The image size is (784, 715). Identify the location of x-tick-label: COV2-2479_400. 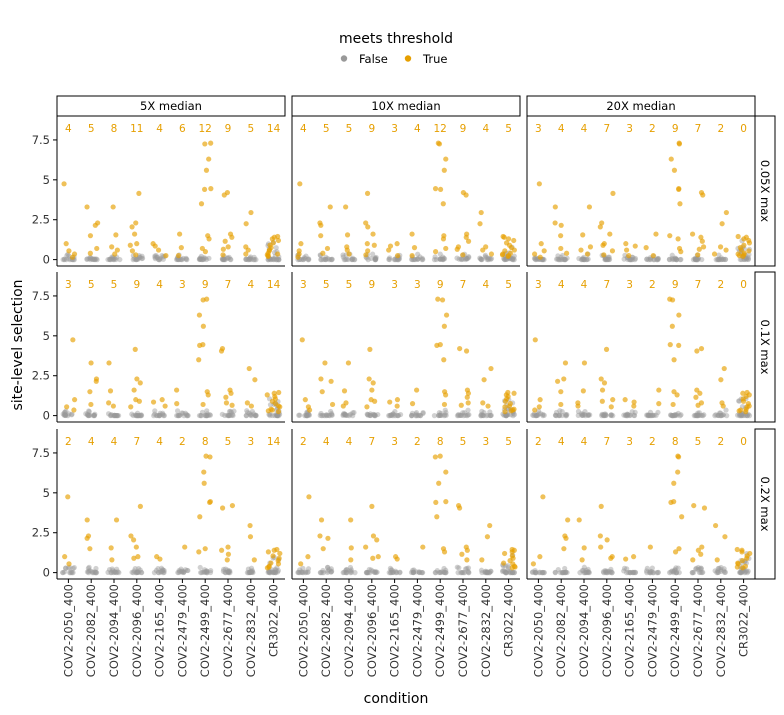
(417, 630).